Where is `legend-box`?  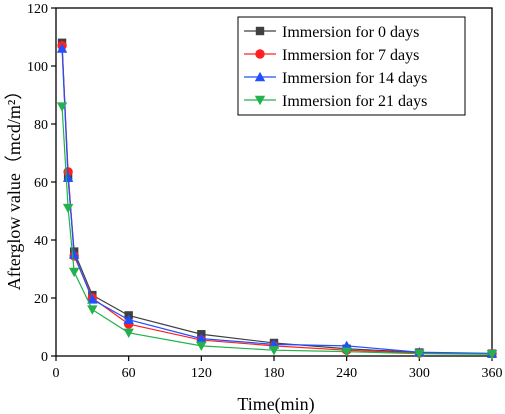
legend-box is located at coordinates (351, 66).